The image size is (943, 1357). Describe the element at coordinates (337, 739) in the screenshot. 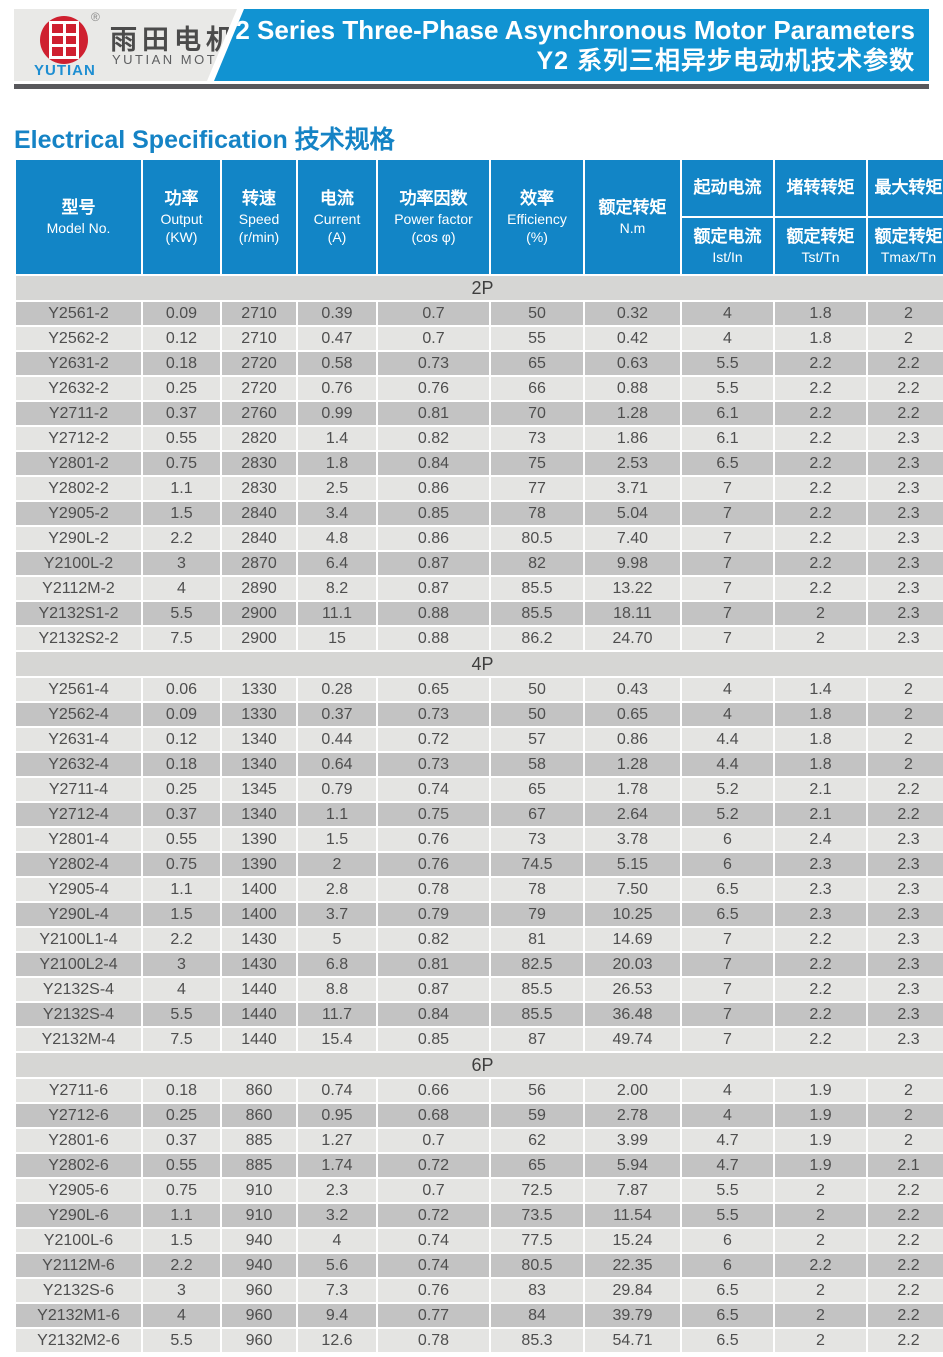

I see `table-cell: 0.44` at that location.